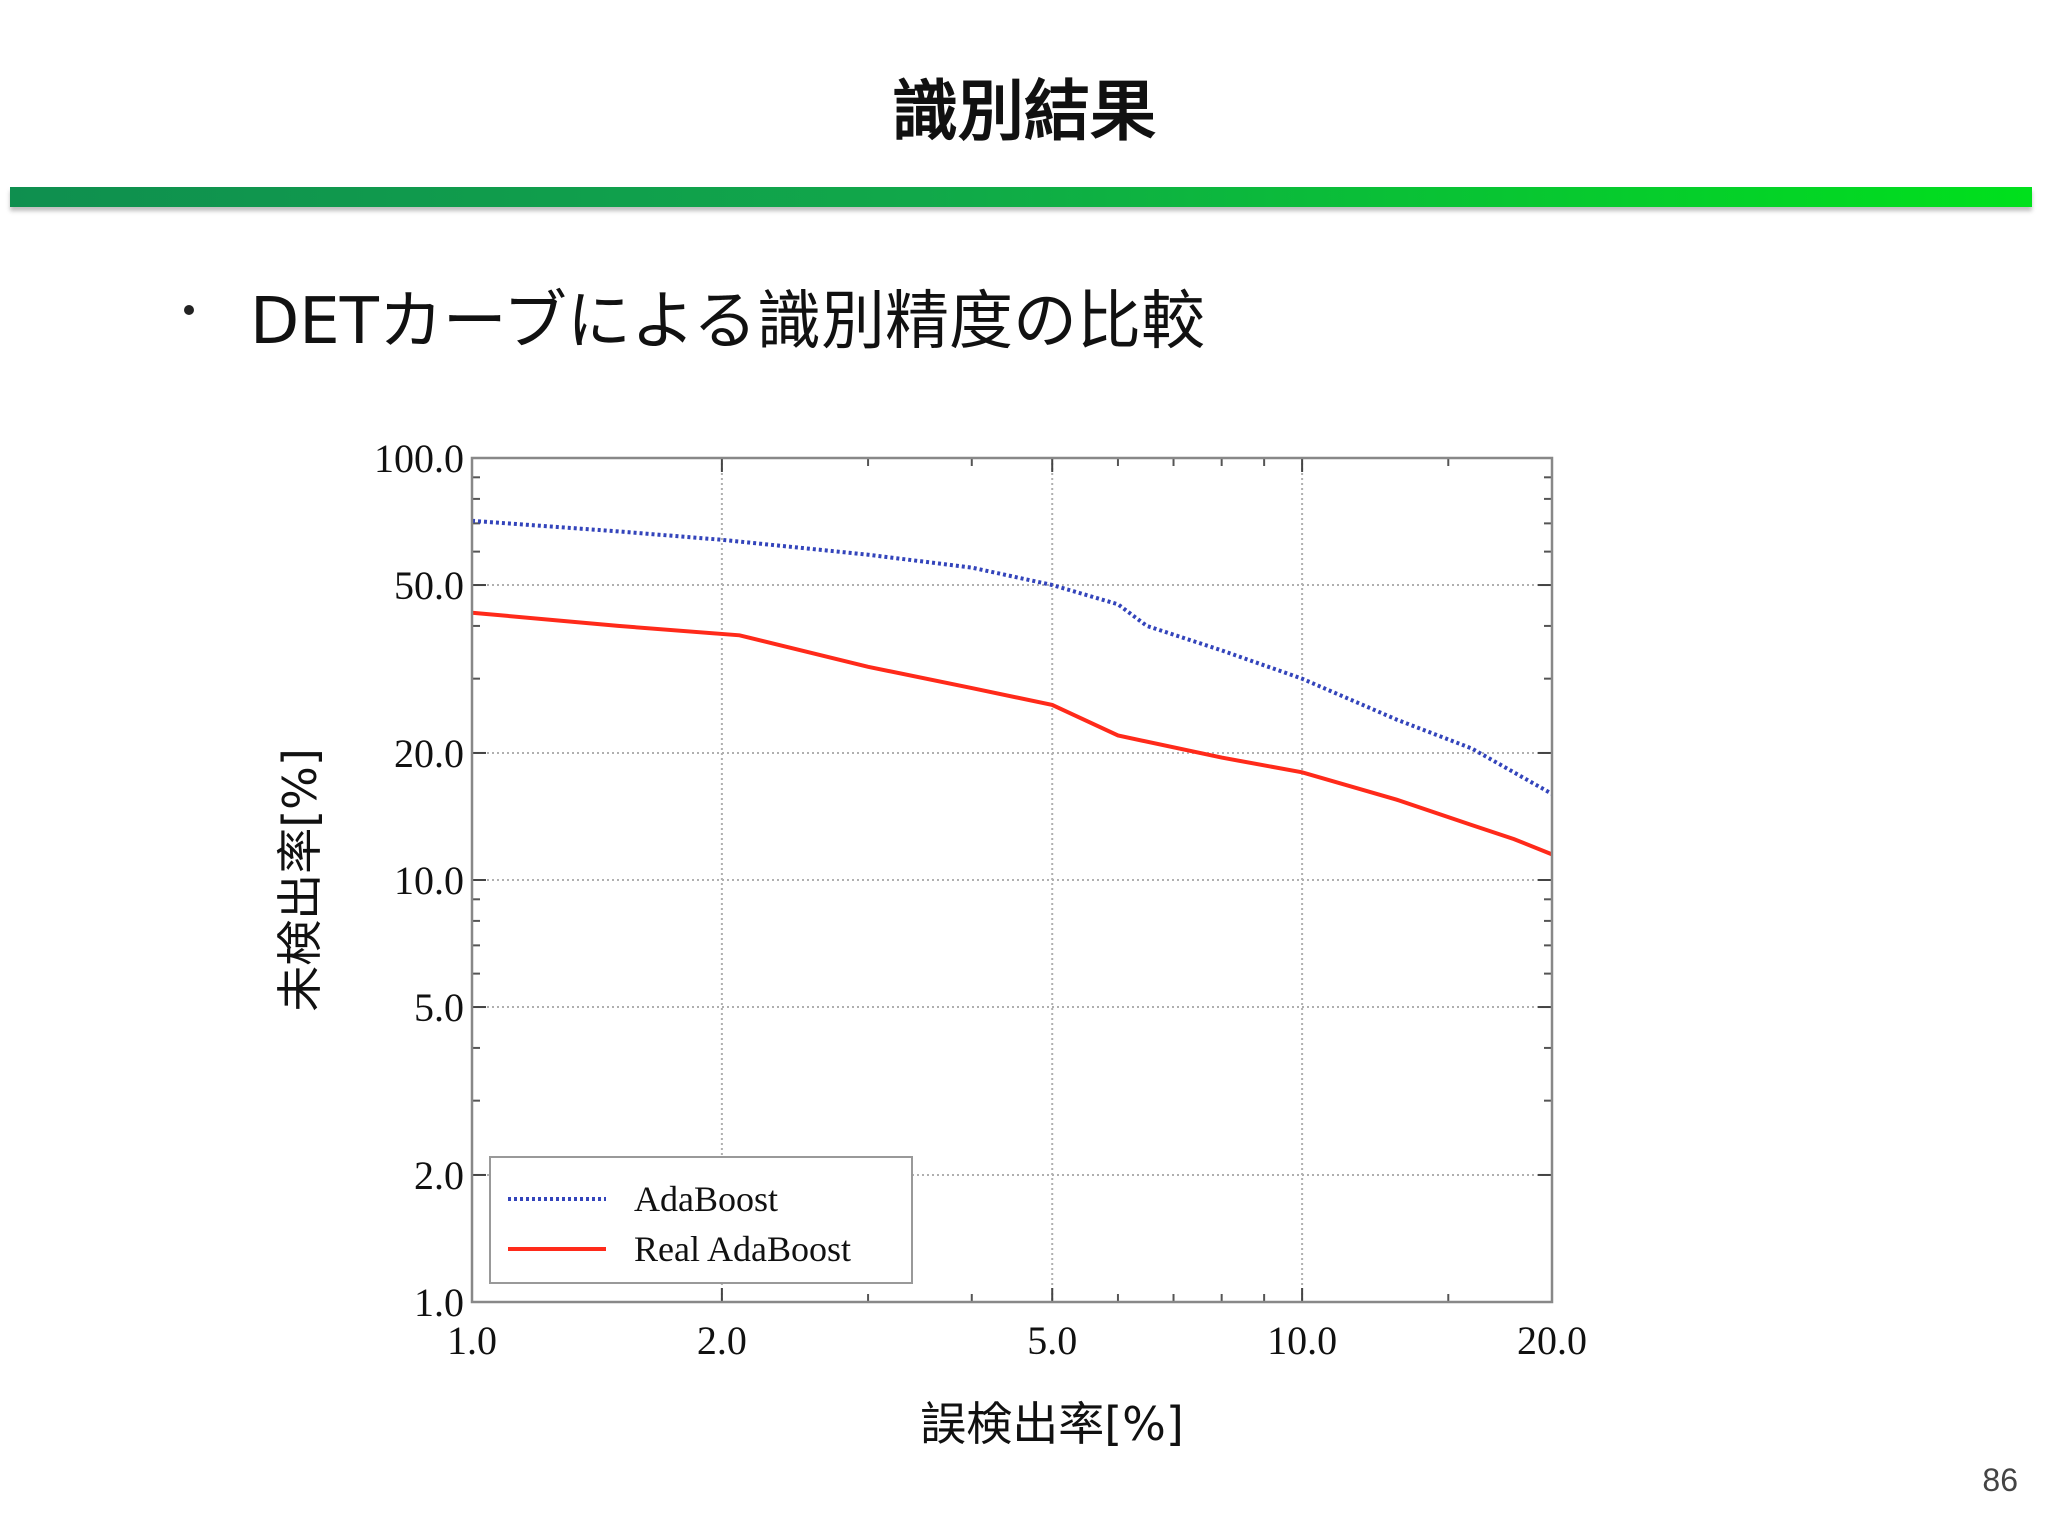  What do you see at coordinates (429, 753) in the screenshot?
I see `y-tick-label: 20.0` at bounding box center [429, 753].